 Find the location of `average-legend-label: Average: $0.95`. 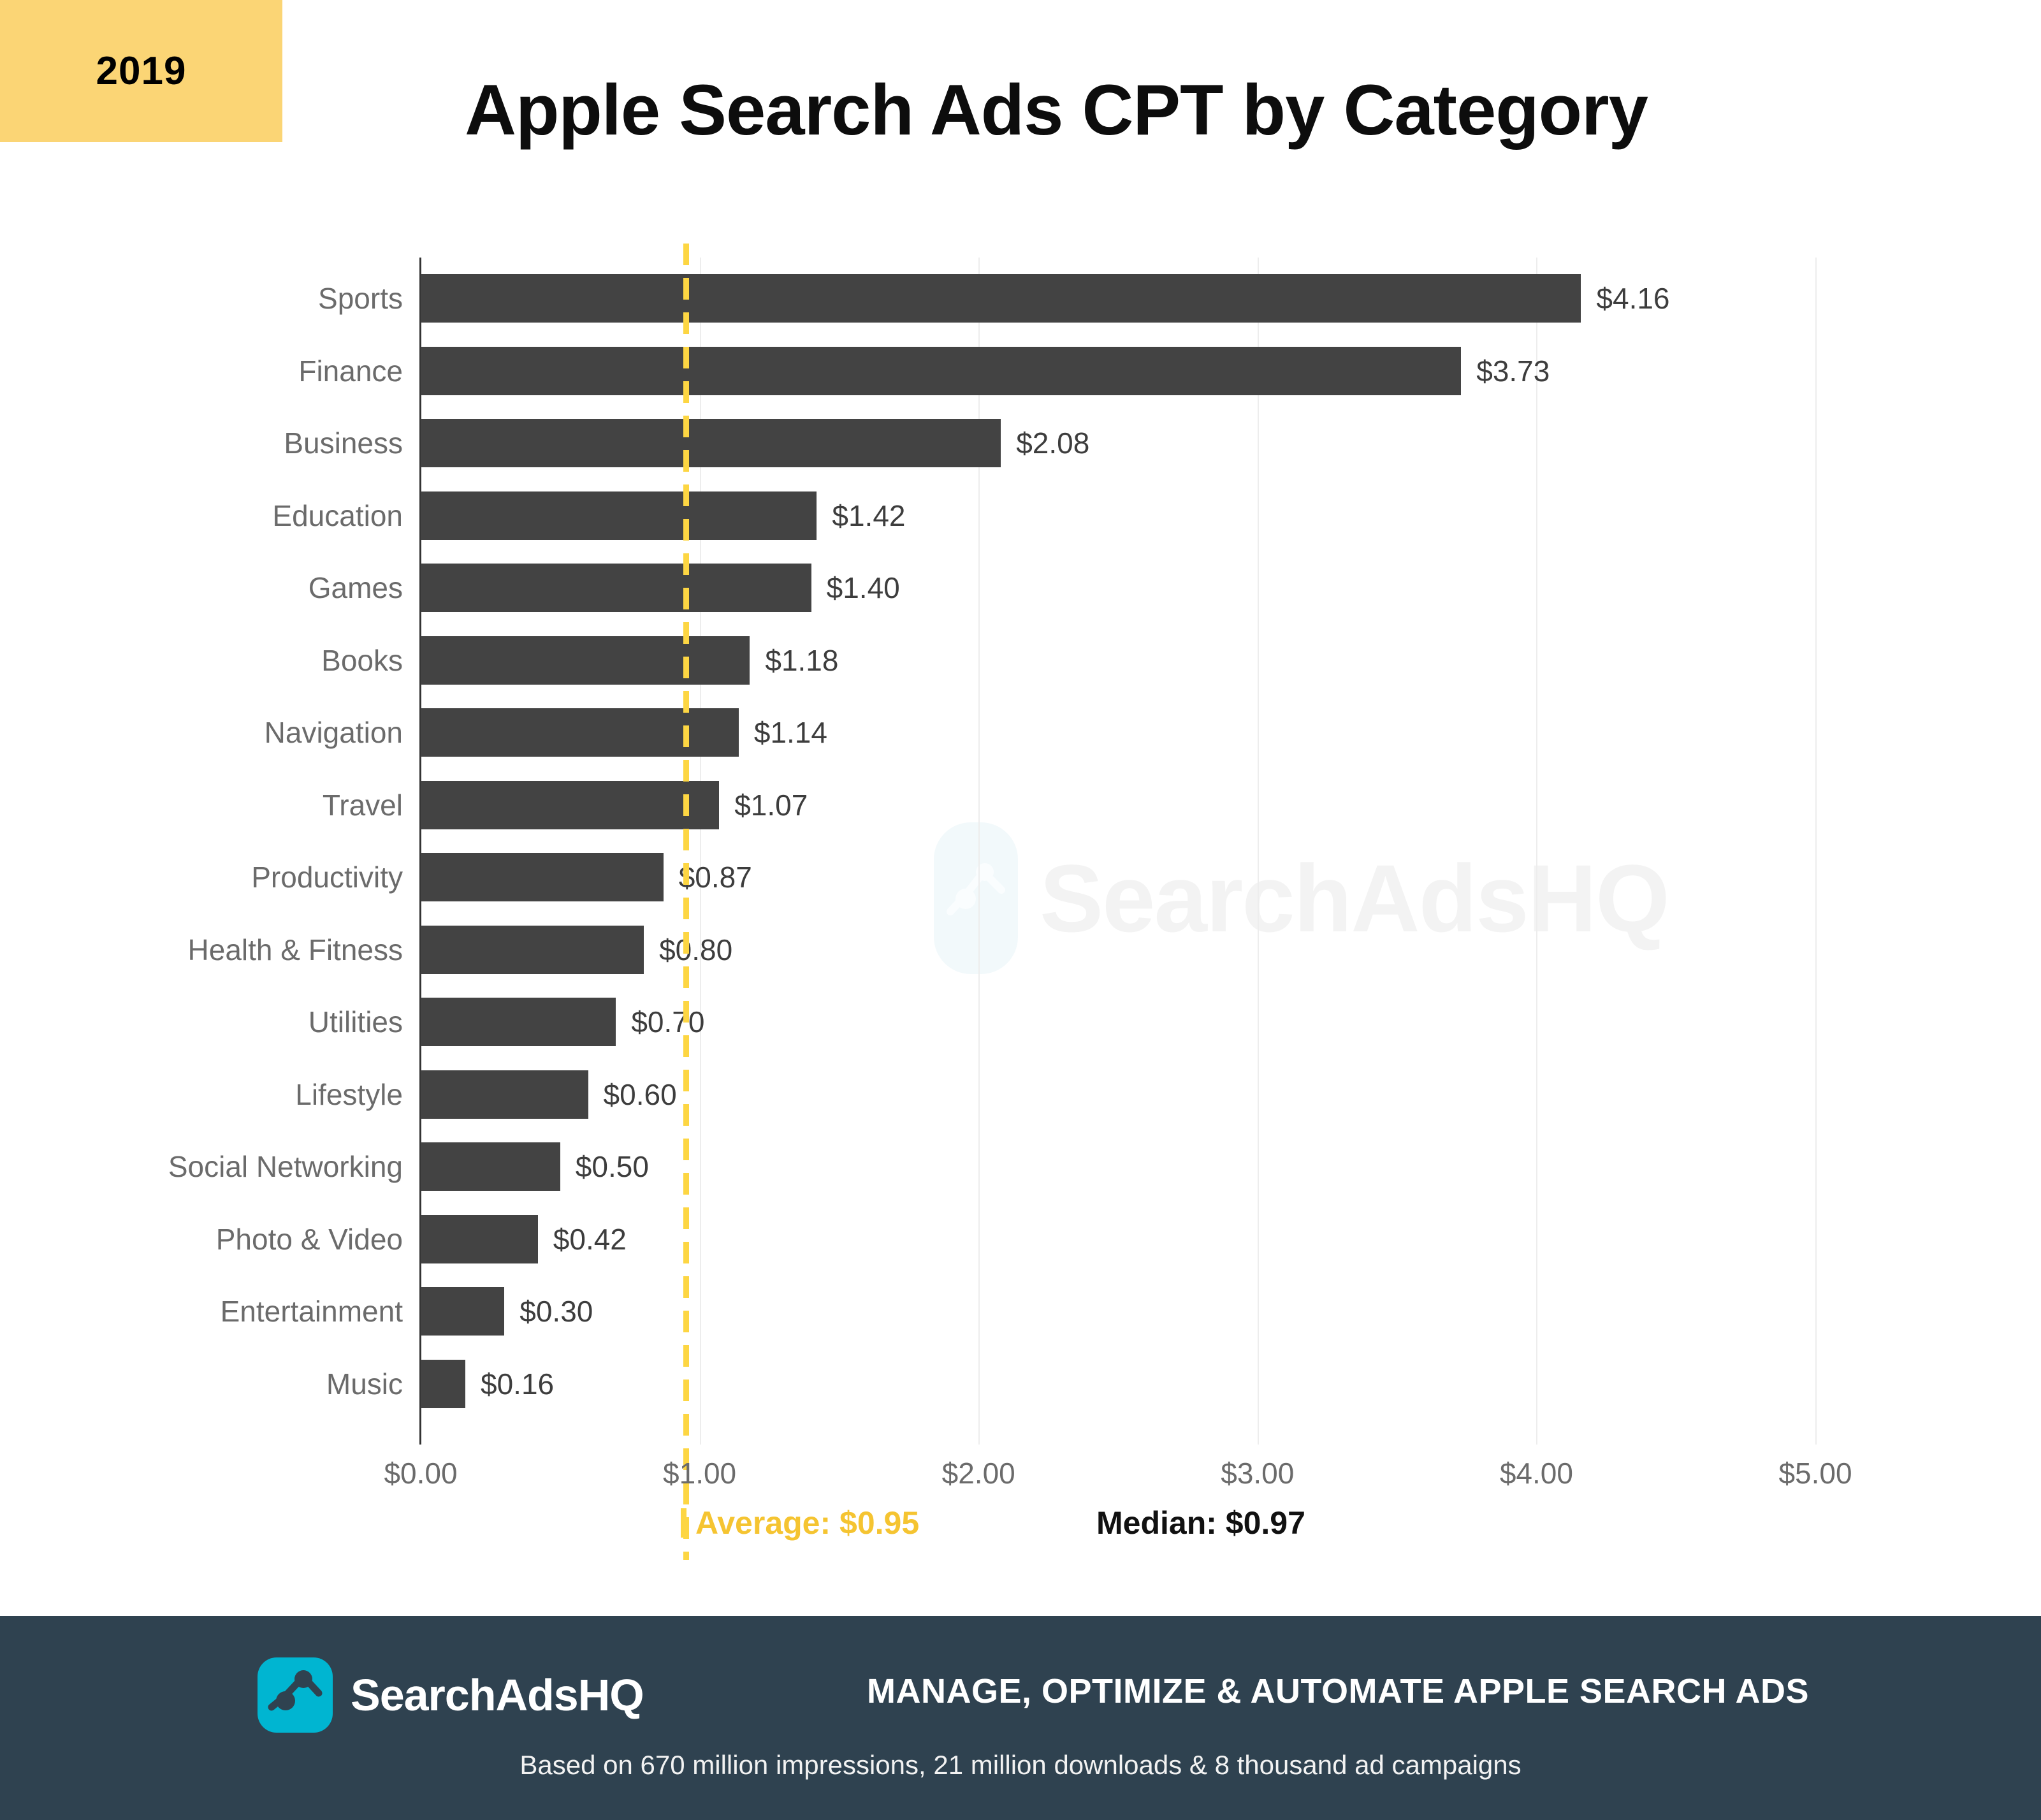

average-legend-label: Average: $0.95 is located at coordinates (807, 1523).